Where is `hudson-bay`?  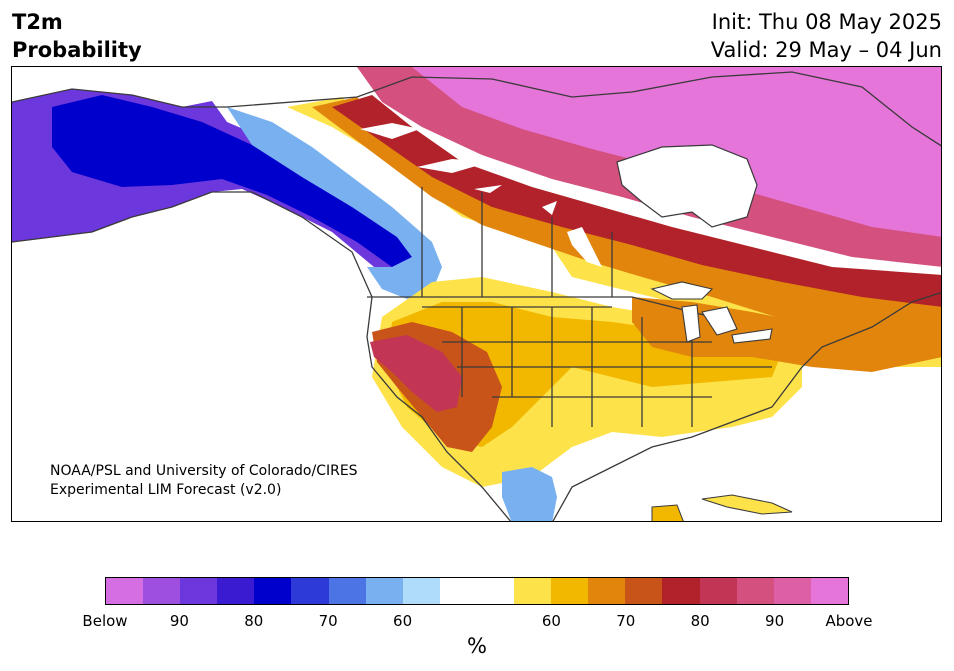
hudson-bay is located at coordinates (687, 186).